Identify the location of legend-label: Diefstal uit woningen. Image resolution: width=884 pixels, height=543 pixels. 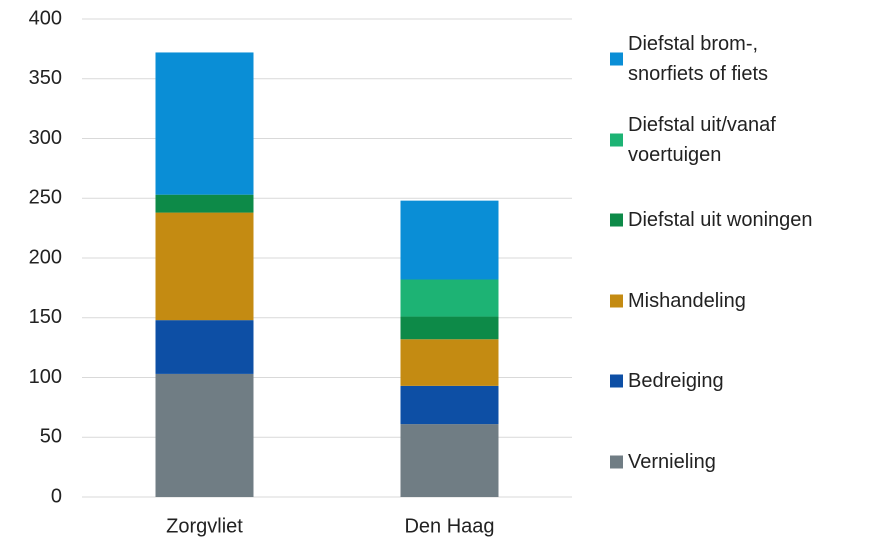
(720, 220).